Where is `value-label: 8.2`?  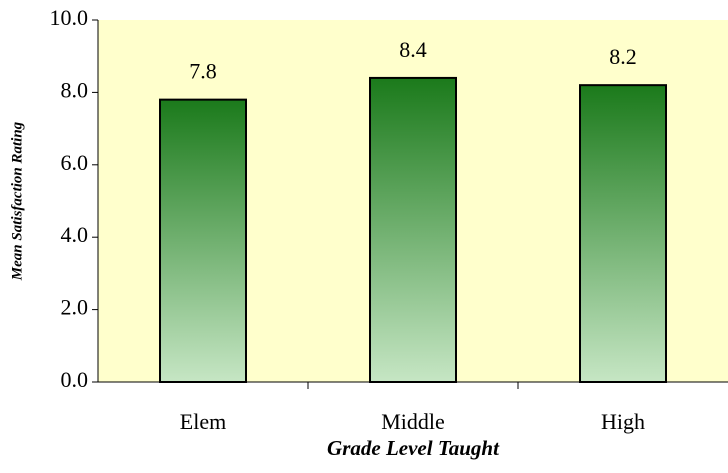
value-label: 8.2 is located at coordinates (623, 56).